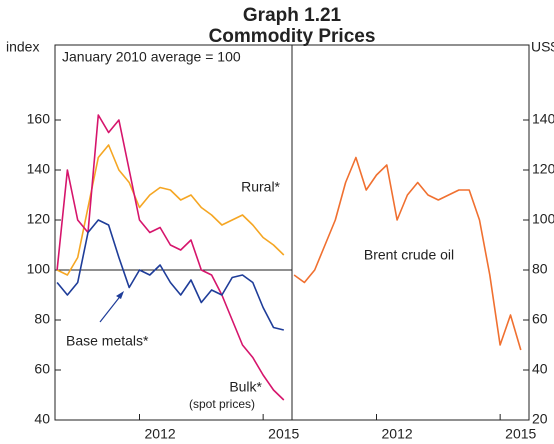  I want to click on y-tick-label: 140, so click(39, 169).